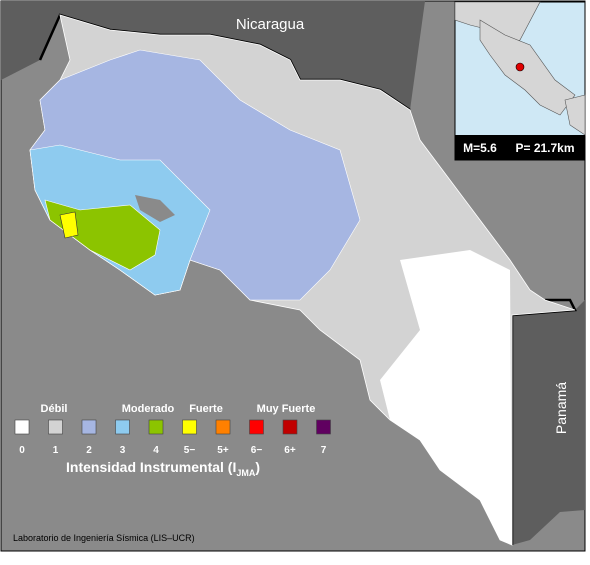  What do you see at coordinates (246, 473) in the screenshot?
I see `legend-title-sub: JMA` at bounding box center [246, 473].